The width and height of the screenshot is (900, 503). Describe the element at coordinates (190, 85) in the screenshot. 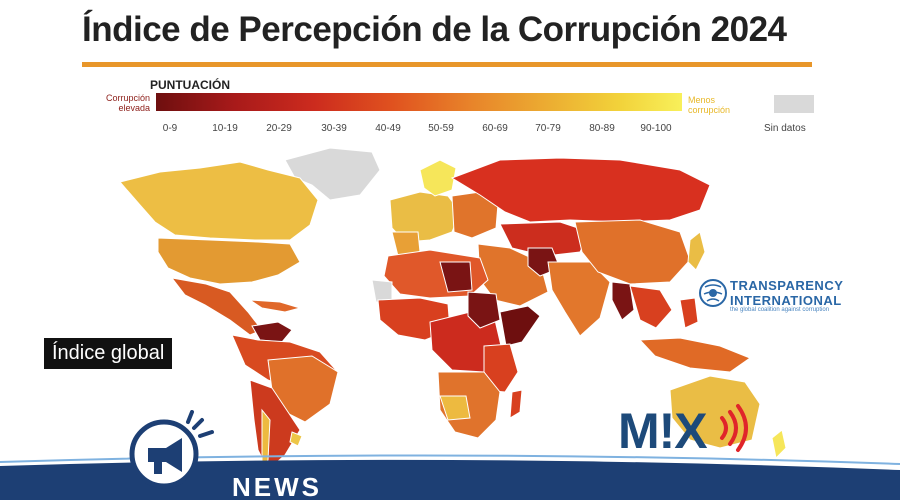

I see `legend-heading: PUNTUACIÓN` at that location.